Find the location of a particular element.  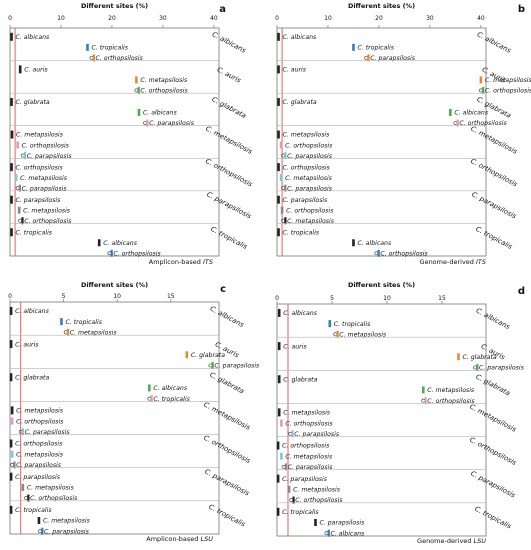

caption-marker: ITS is located at coordinates (208, 262).